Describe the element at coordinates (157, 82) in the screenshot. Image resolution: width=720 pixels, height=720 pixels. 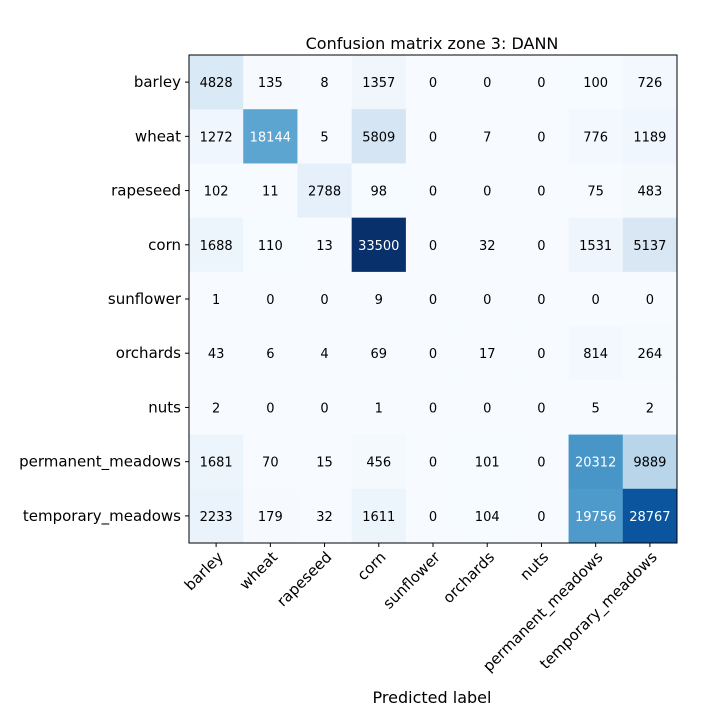
I see `y-tick-label: barley` at that location.